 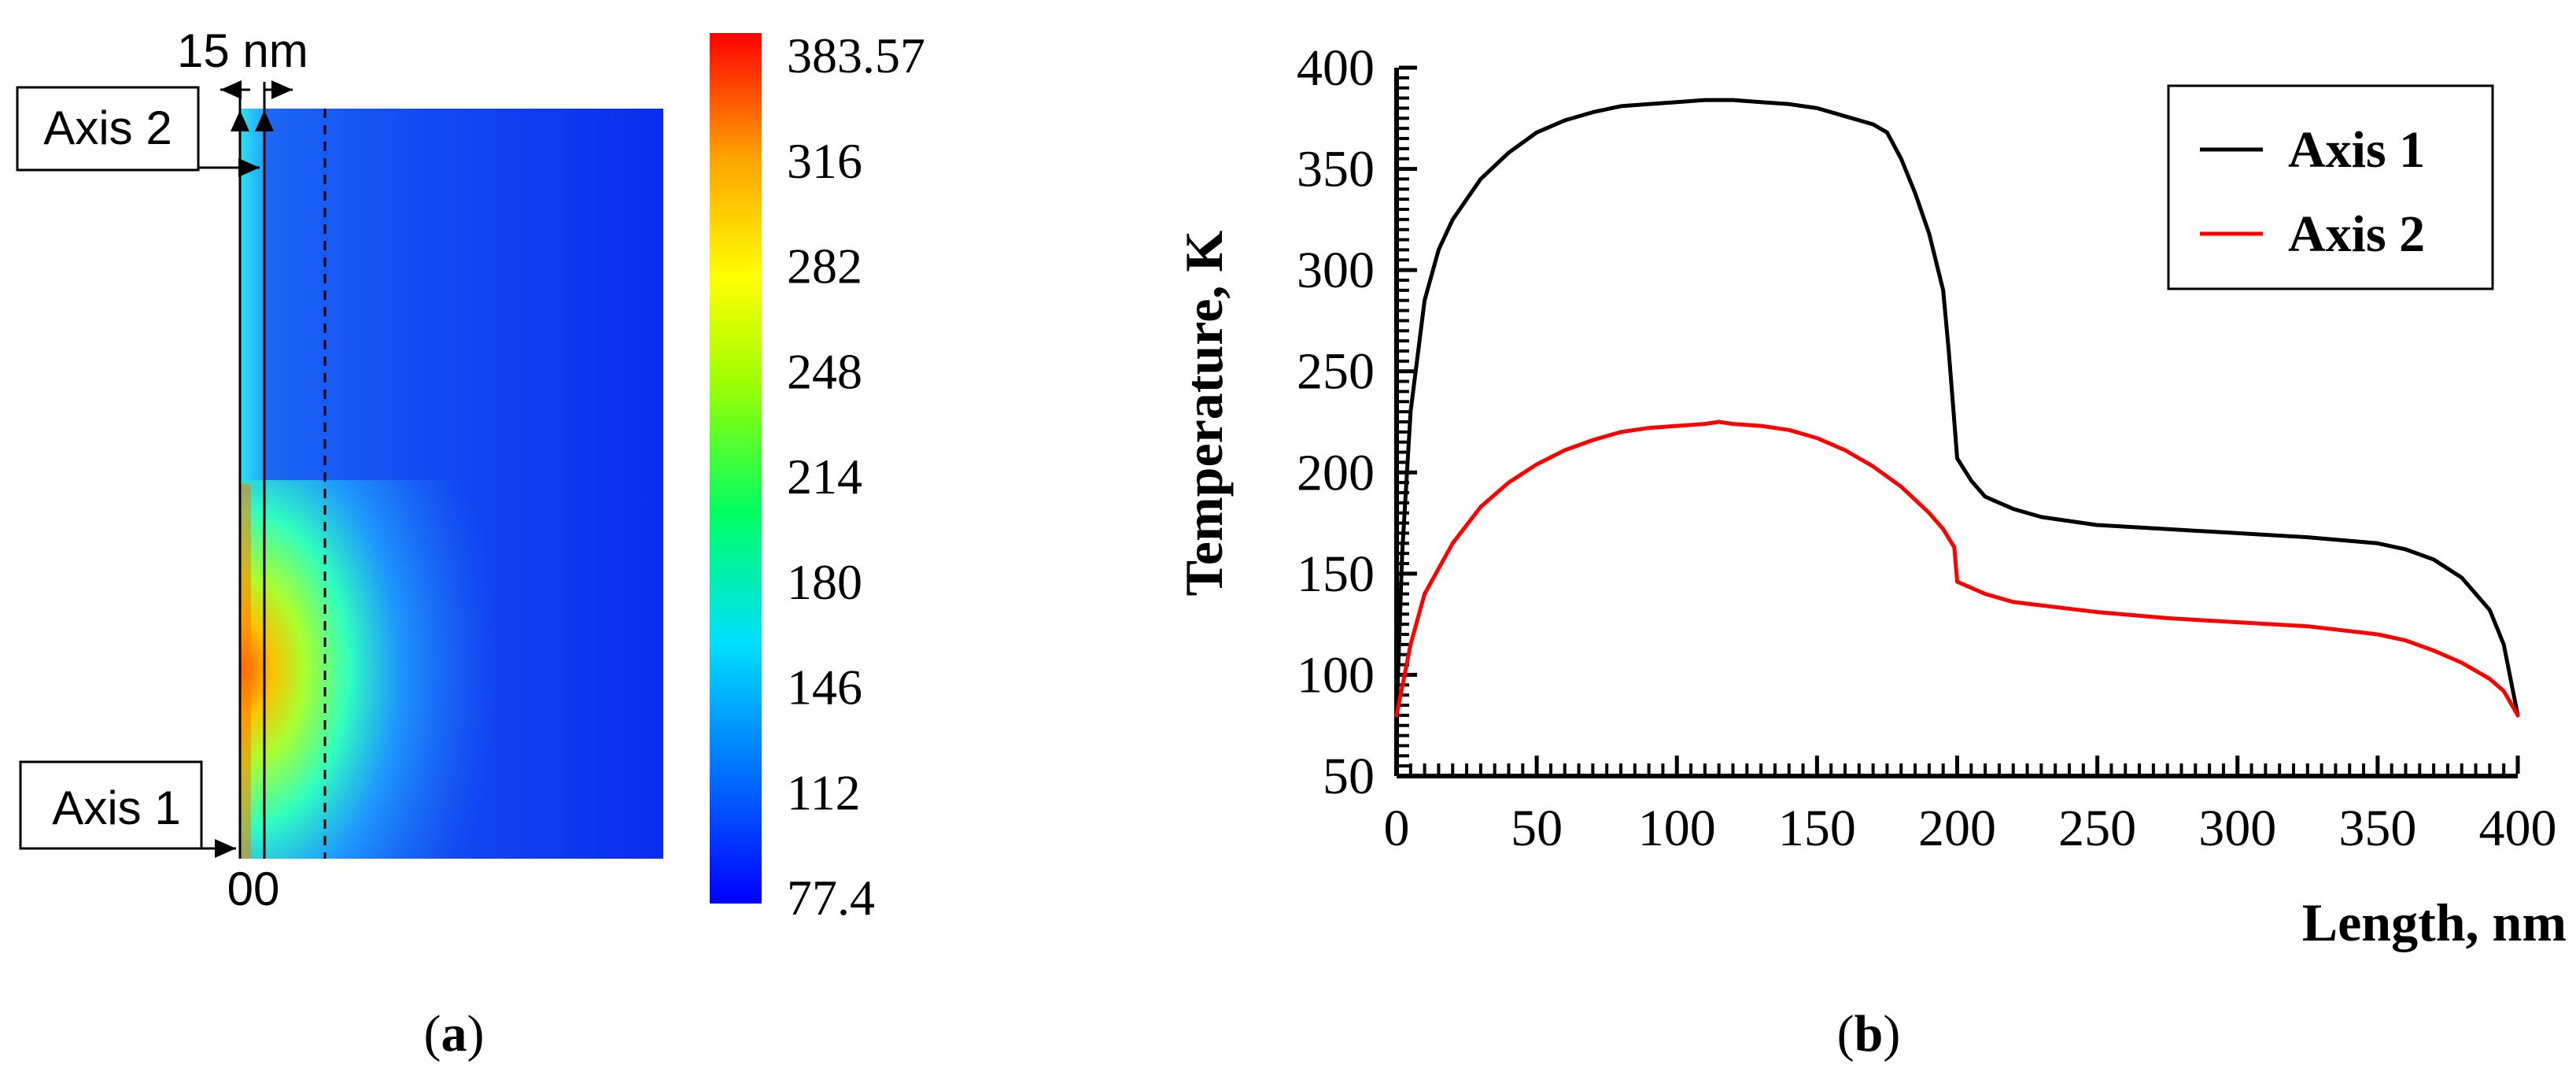 What do you see at coordinates (1537, 828) in the screenshot?
I see `x-tick-label: 50` at bounding box center [1537, 828].